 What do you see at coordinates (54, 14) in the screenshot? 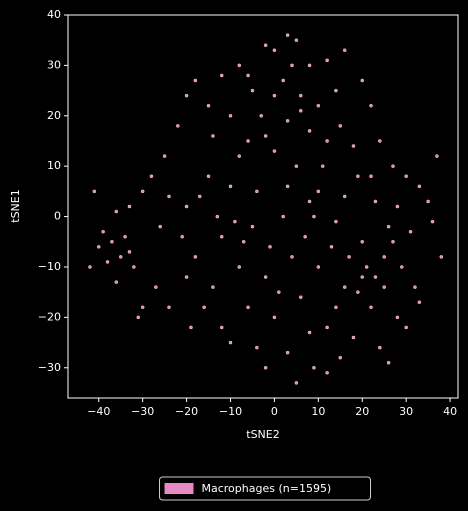
I see `y-tick-label: 40` at bounding box center [54, 14].